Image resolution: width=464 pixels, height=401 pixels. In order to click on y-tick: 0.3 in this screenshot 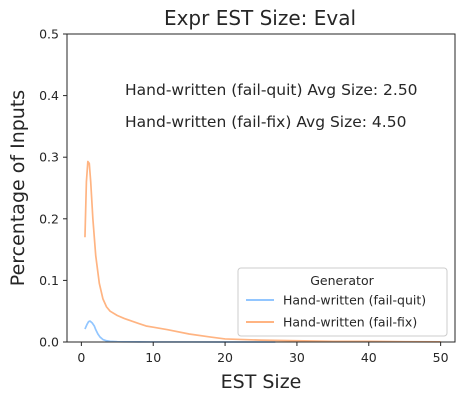, I will do `click(53, 157)`.